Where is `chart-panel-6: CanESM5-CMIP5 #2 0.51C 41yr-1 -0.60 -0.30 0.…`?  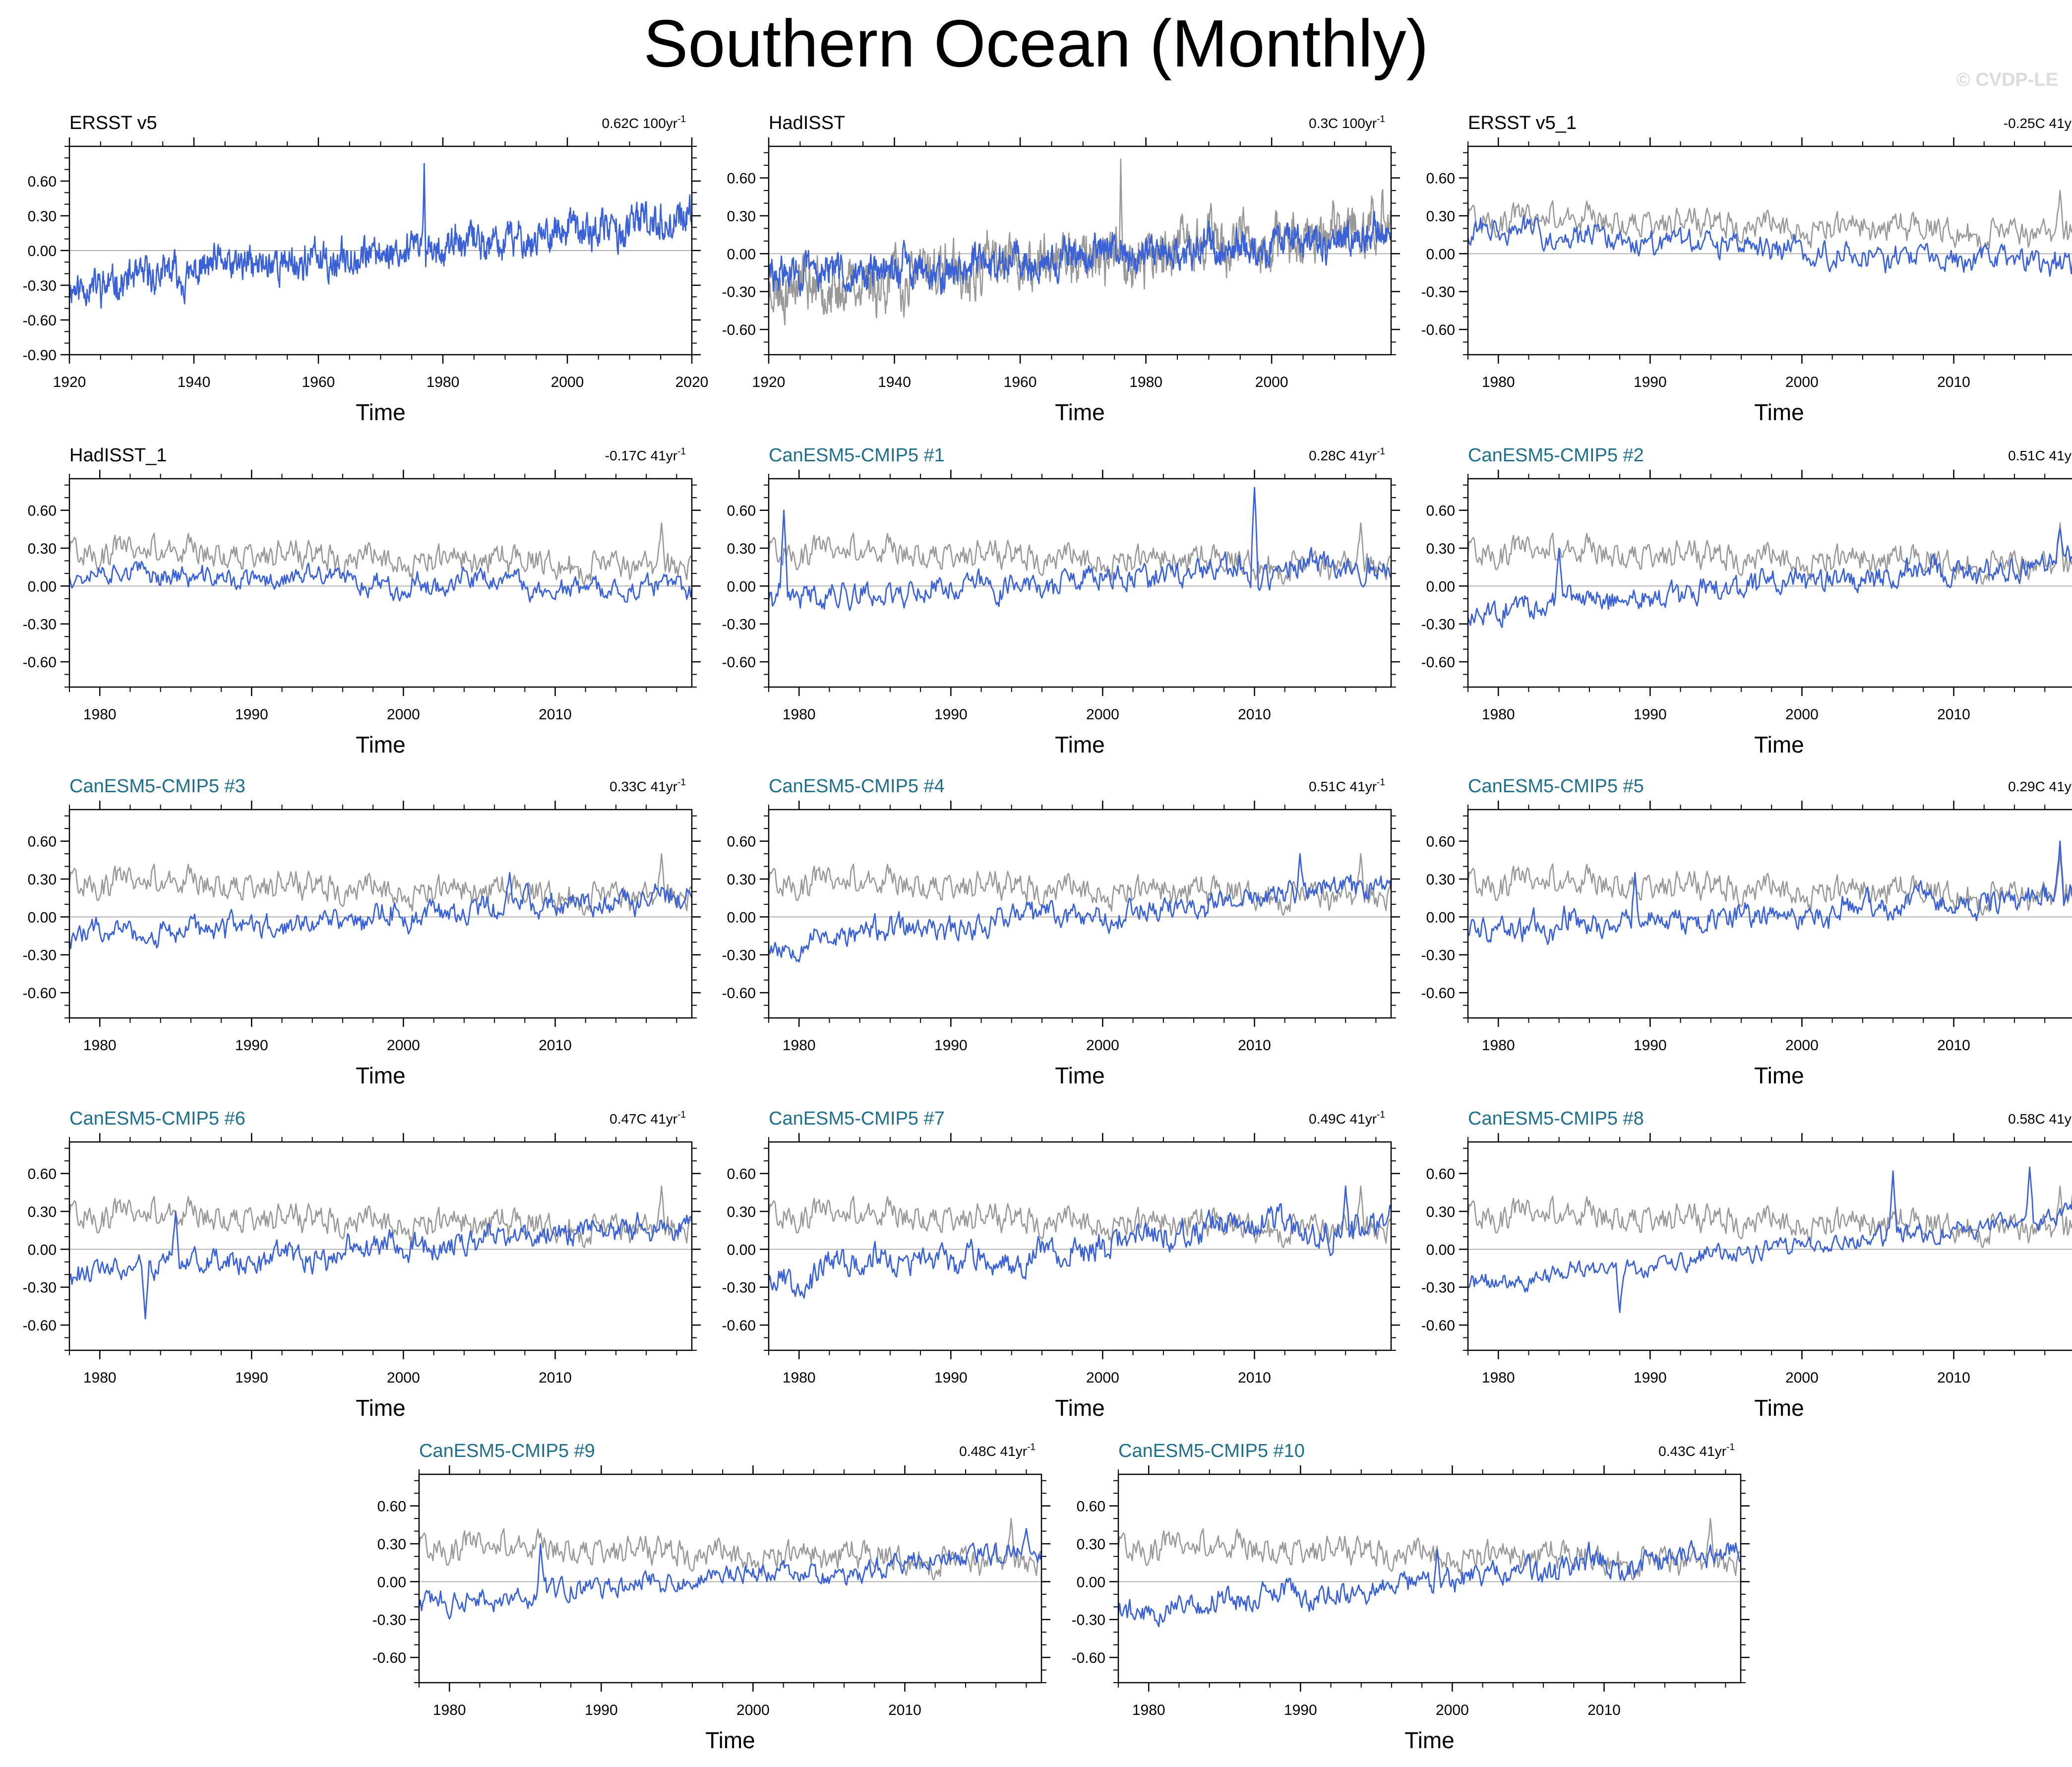
chart-panel-6: CanESM5-CMIP5 #2 0.51C 41yr-1 -0.60 -0.30 0.… is located at coordinates (1747, 601).